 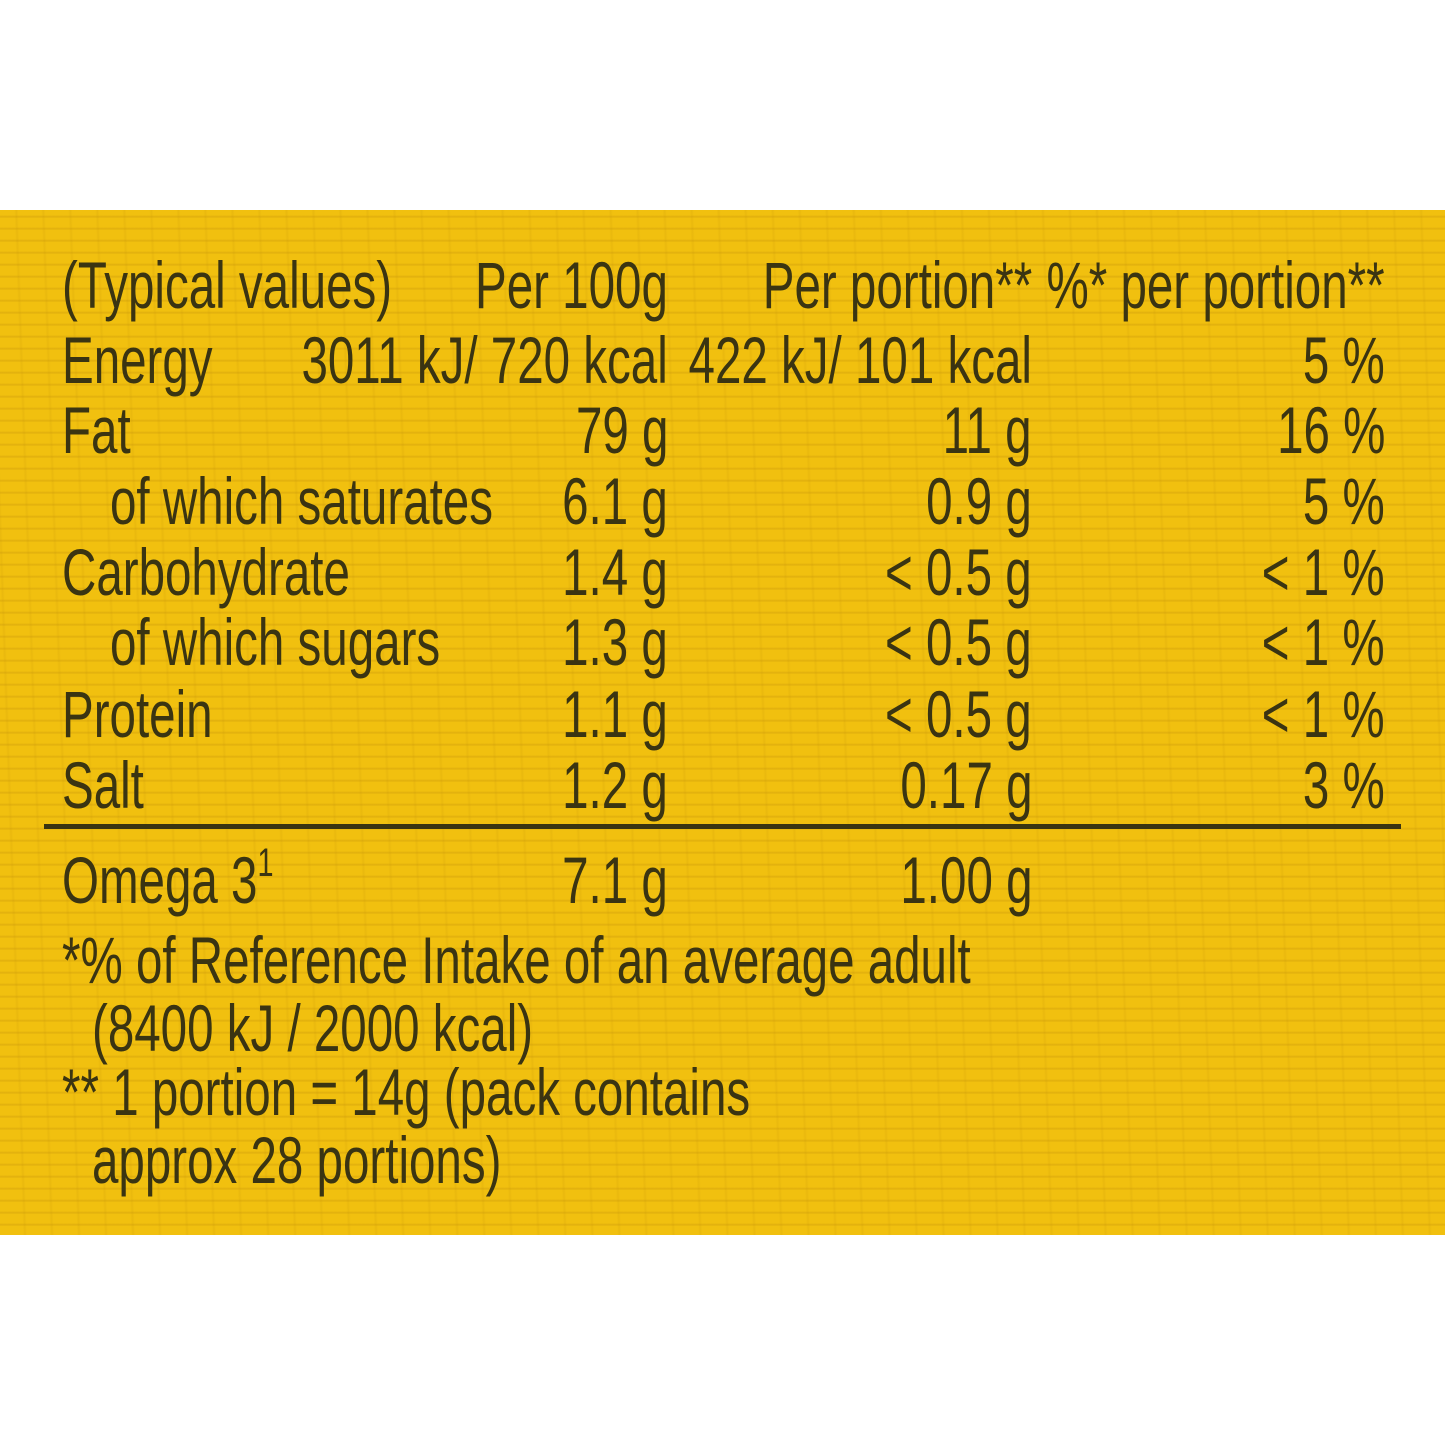 What do you see at coordinates (1323, 572) in the screenshot?
I see `carbohydrate-percent: < 1 %` at bounding box center [1323, 572].